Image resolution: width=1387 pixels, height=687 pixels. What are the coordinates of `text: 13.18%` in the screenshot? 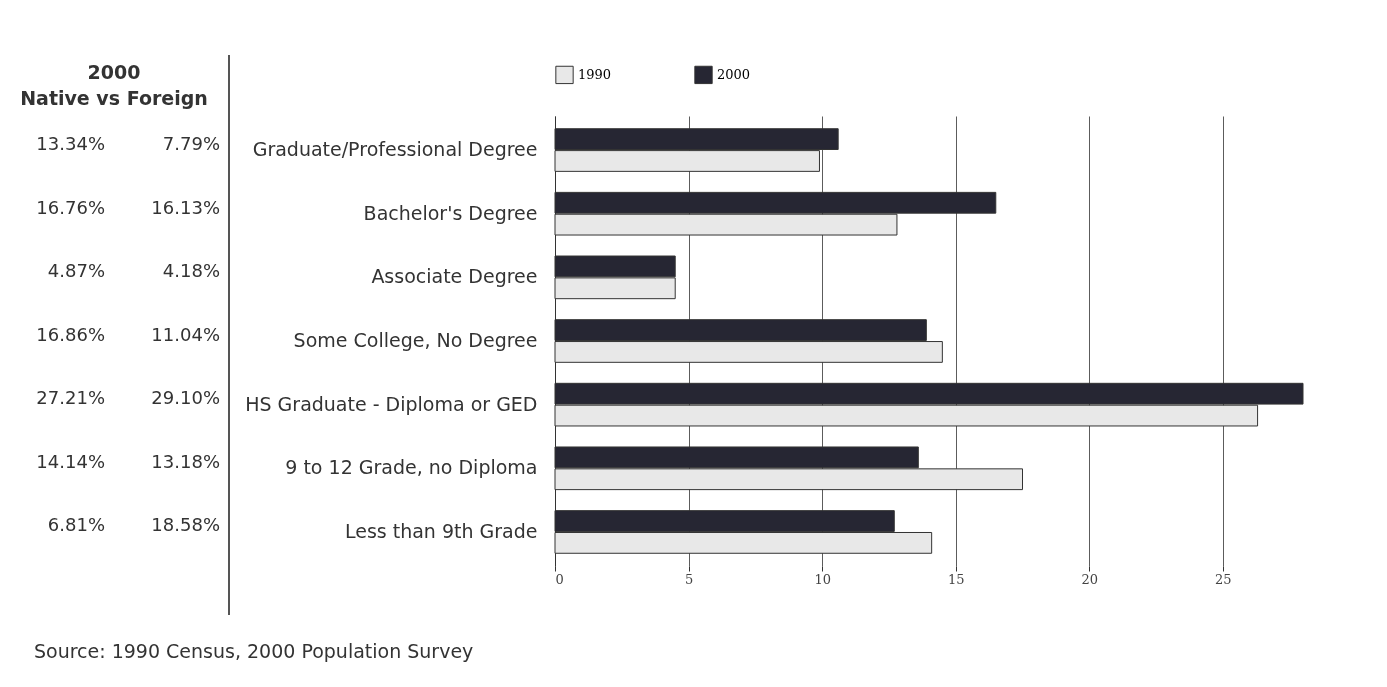 It's located at (185, 461).